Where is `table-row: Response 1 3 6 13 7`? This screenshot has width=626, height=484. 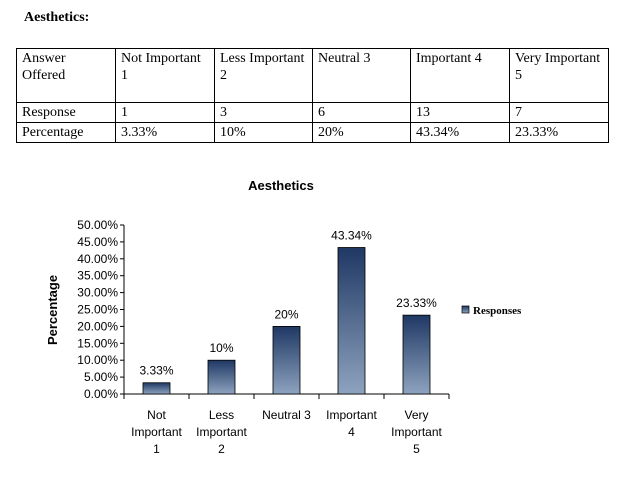 table-row: Response 1 3 6 13 7 is located at coordinates (312, 112).